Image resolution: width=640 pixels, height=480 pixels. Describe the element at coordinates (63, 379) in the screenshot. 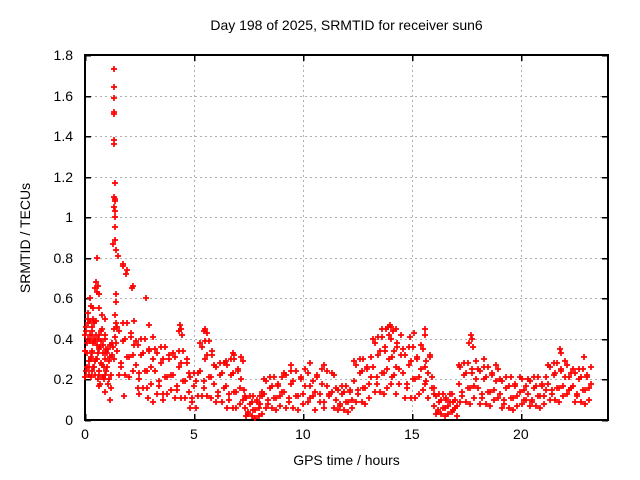

I see `y-tick-label: 0.2` at that location.